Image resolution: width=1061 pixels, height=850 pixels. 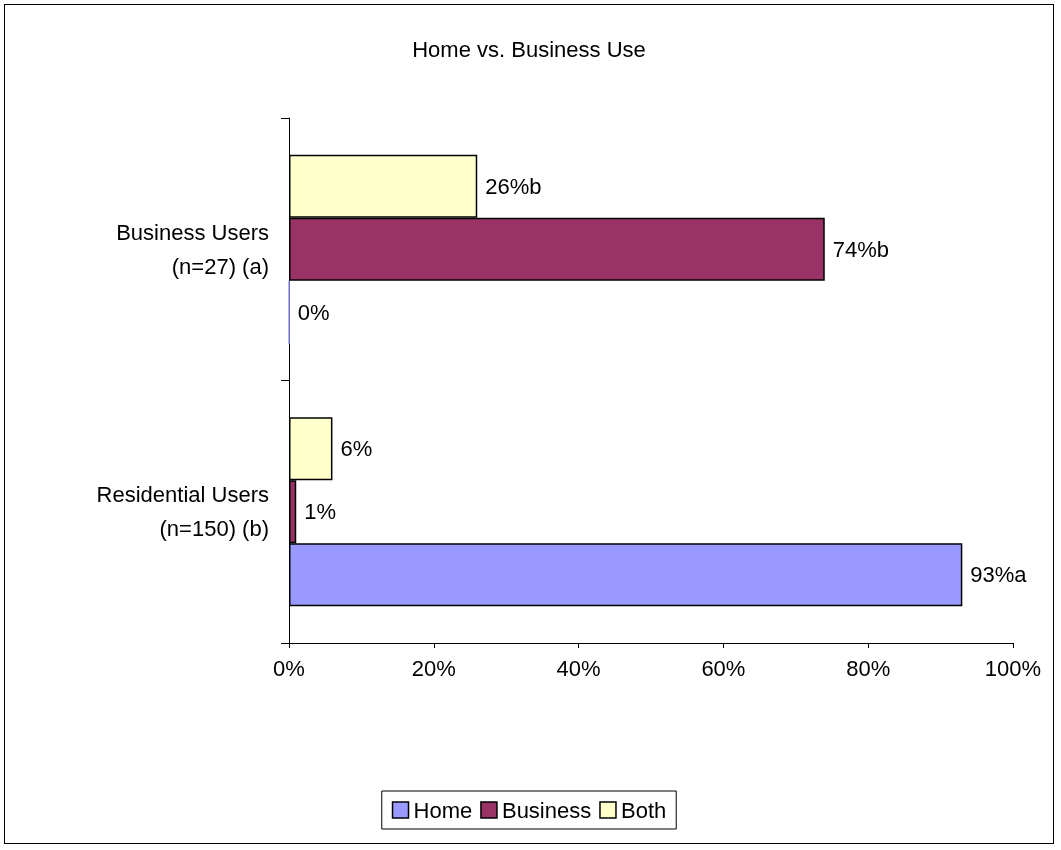 What do you see at coordinates (433, 668) in the screenshot?
I see `x-tick-label: 20%` at bounding box center [433, 668].